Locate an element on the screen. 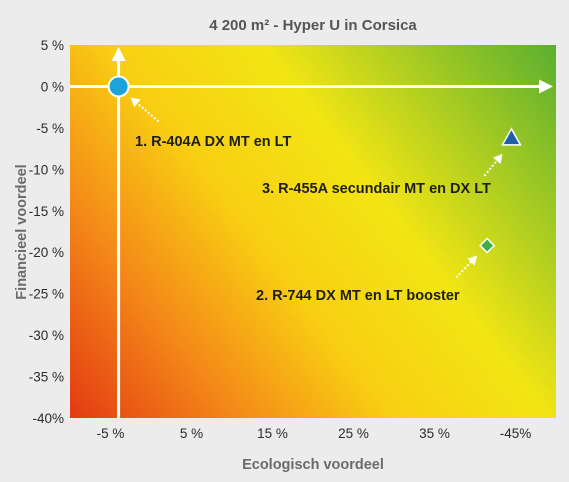 The image size is (569, 482). y-tick-label: -25 % is located at coordinates (46, 294).